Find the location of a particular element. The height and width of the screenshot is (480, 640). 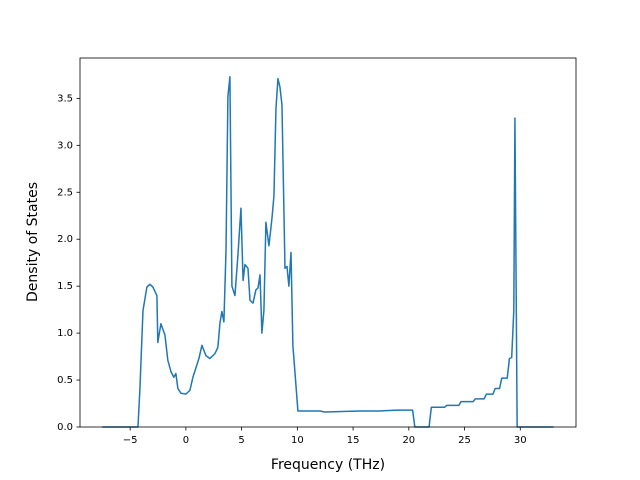

x-tick-label: −5 is located at coordinates (130, 440).